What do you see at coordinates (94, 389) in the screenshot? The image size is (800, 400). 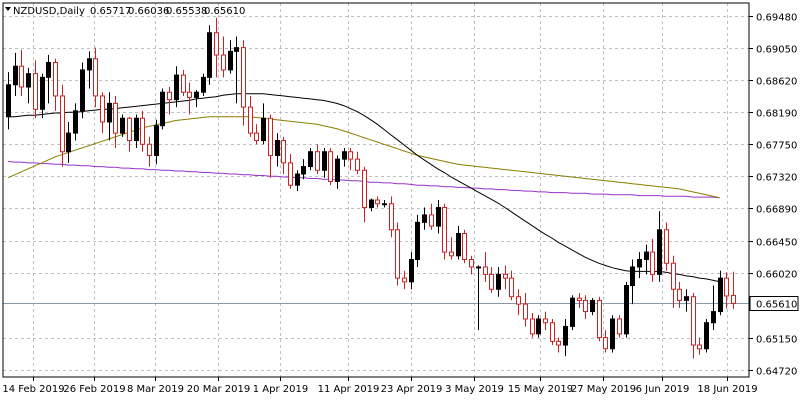 I see `date-tick-label: 26 Feb 2019` at bounding box center [94, 389].